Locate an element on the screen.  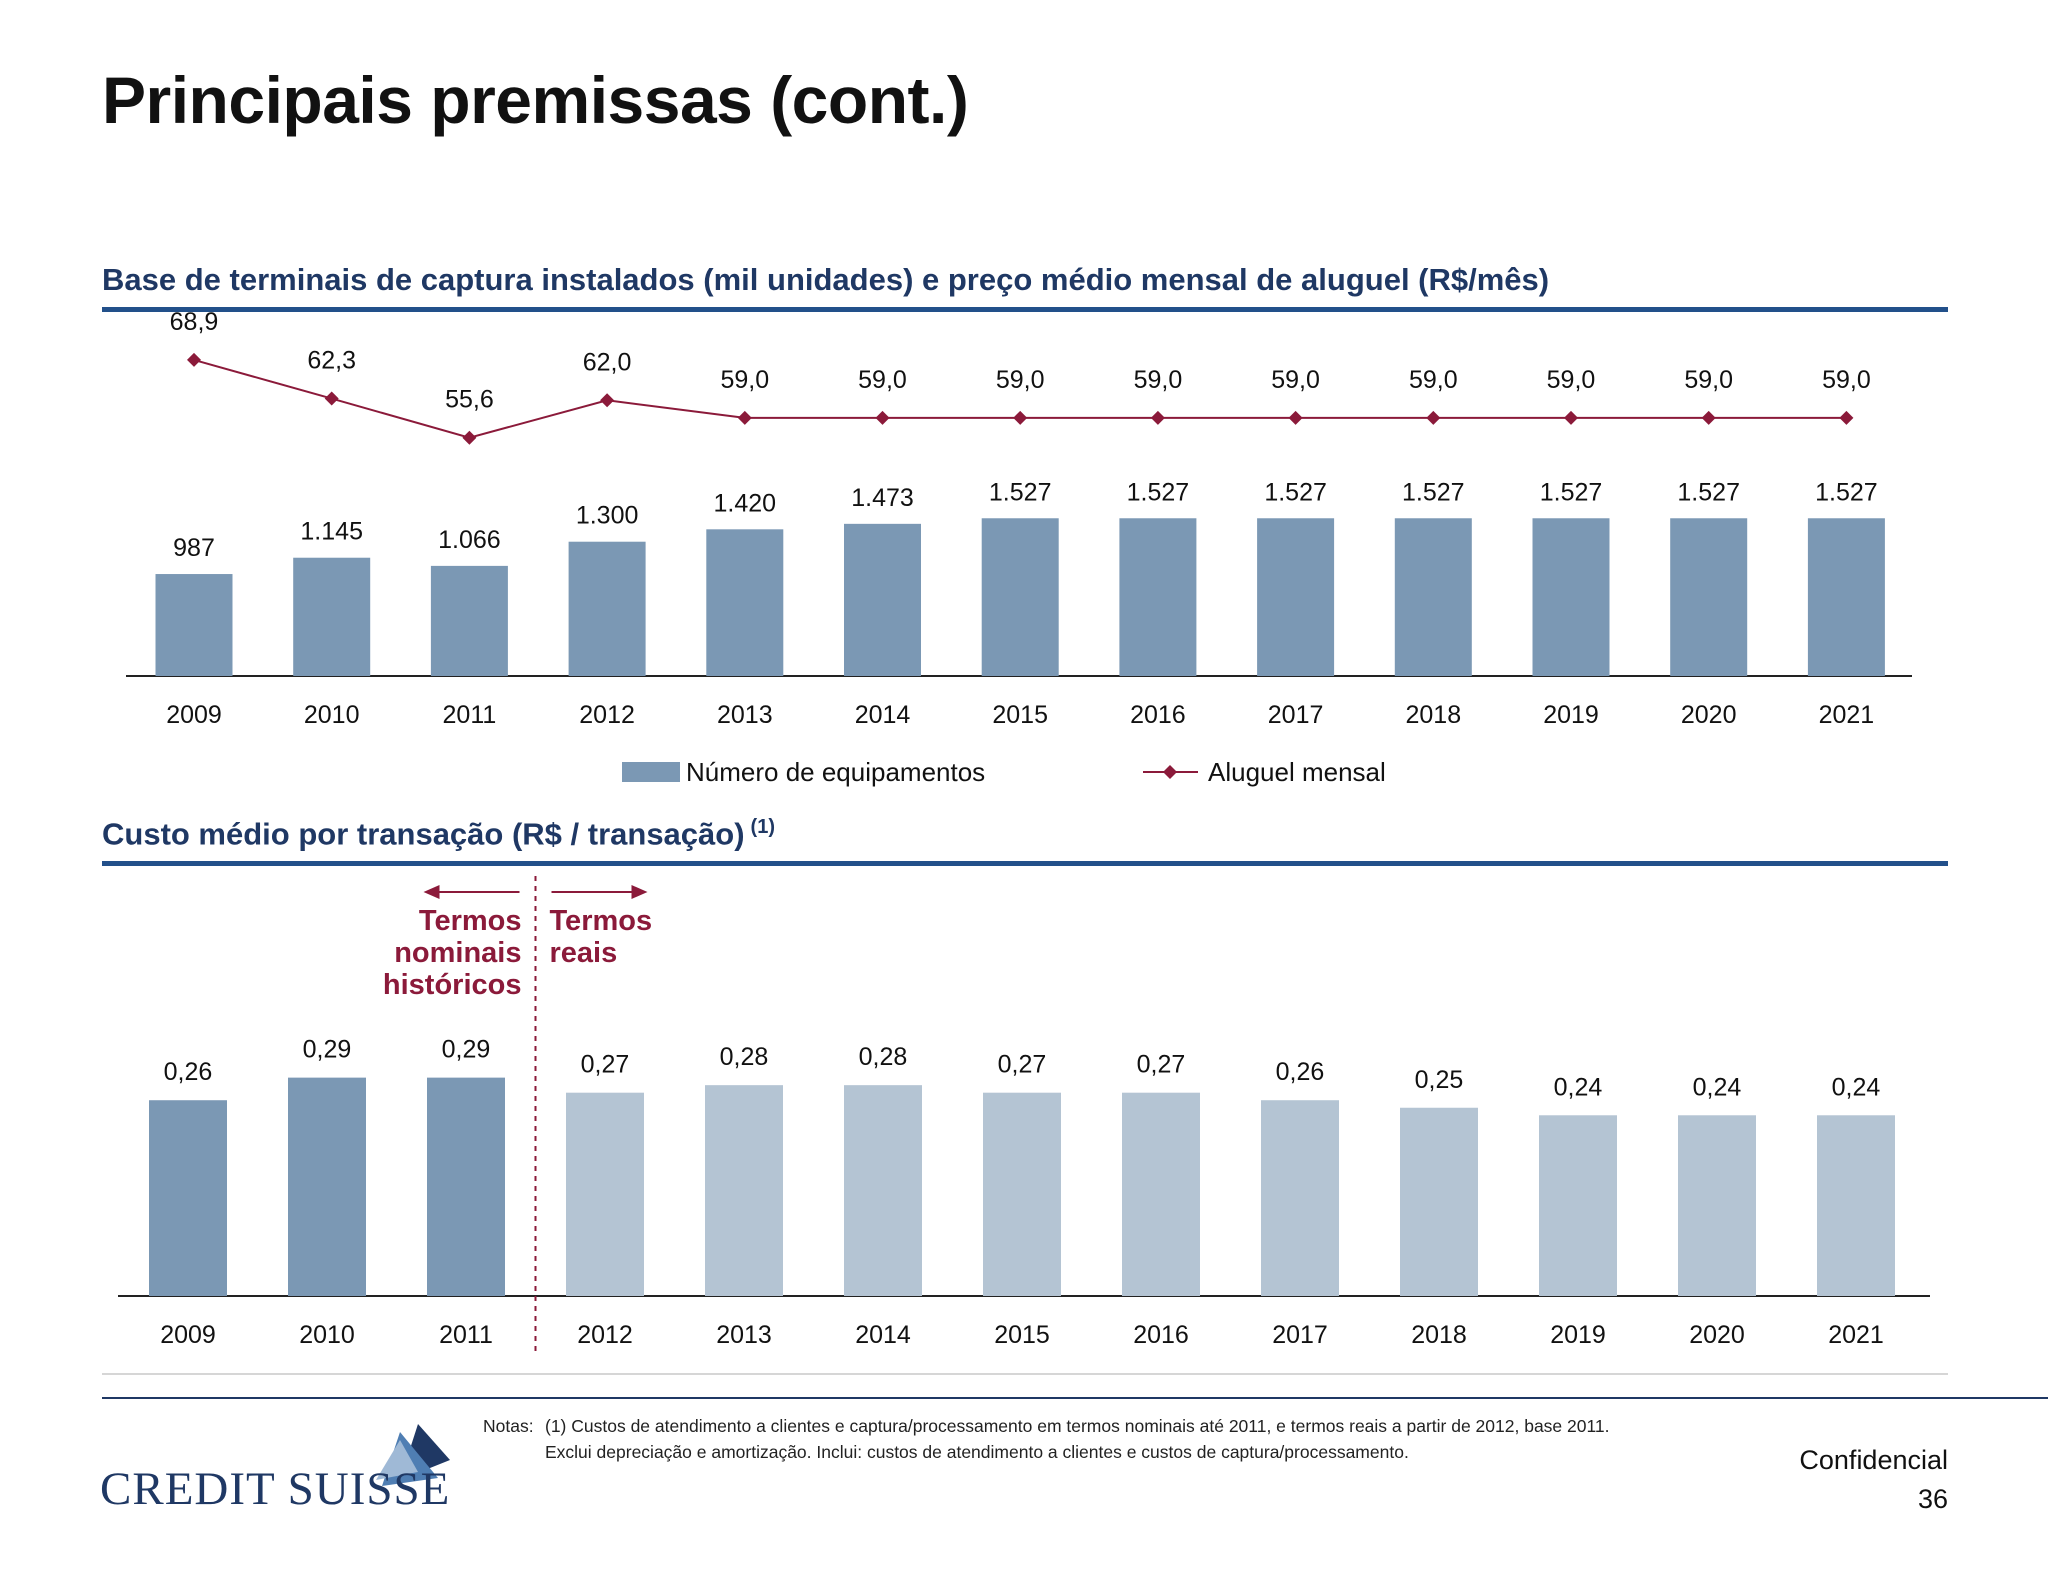
logo-text: CREDIT SUISSE is located at coordinates (275, 1489).